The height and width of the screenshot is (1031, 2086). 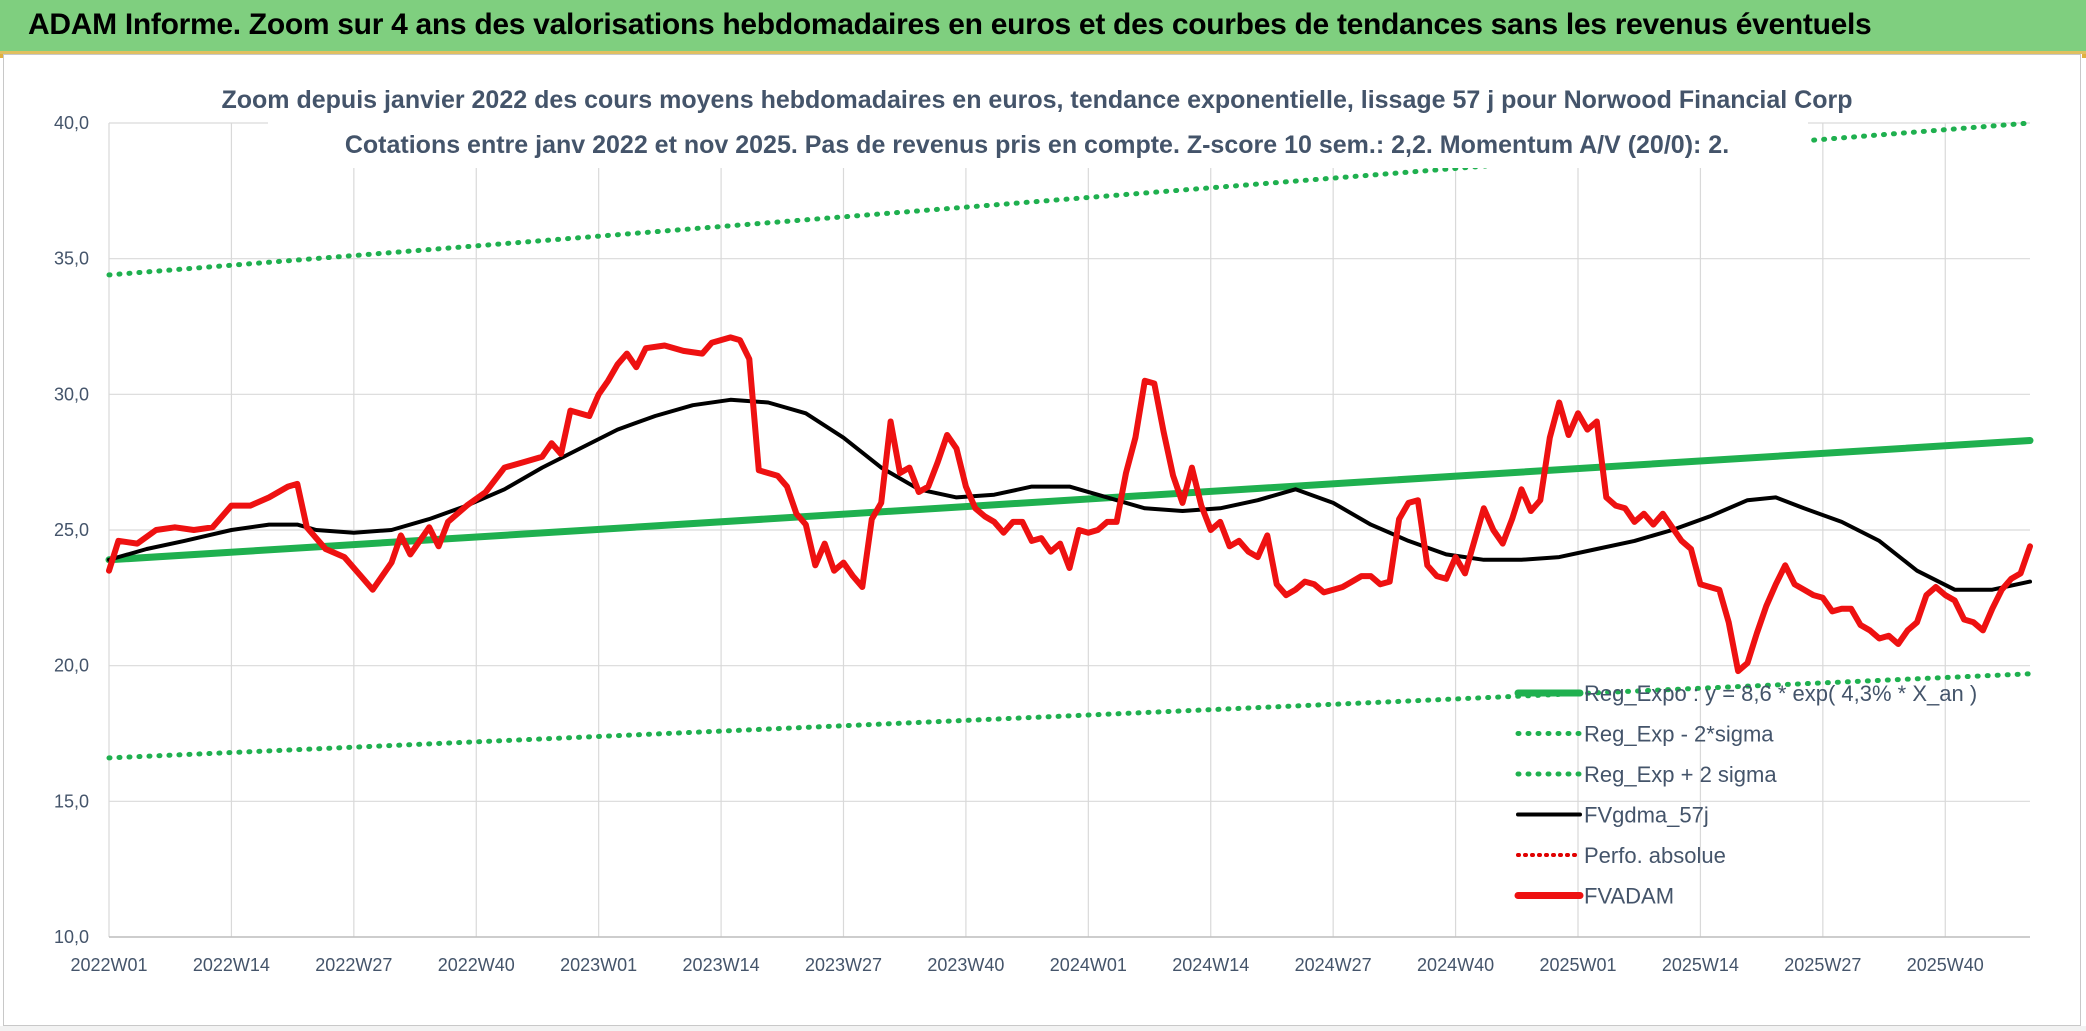 I want to click on y-tick-label: 35,0, so click(x=71, y=259).